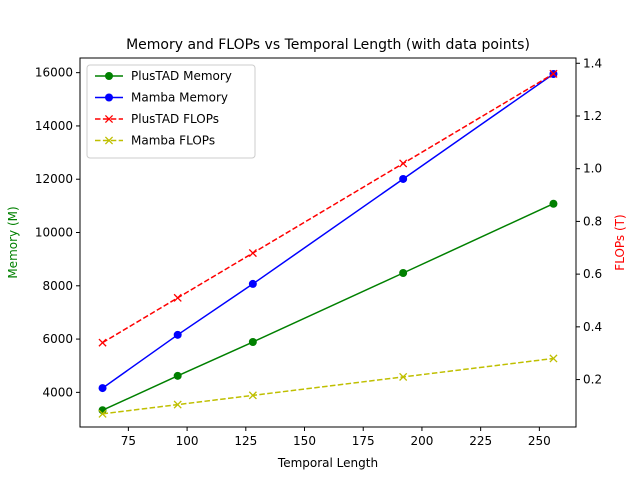 This screenshot has height=480, width=640. What do you see at coordinates (57, 392) in the screenshot?
I see `left-y-tick-label: 4000` at bounding box center [57, 392].